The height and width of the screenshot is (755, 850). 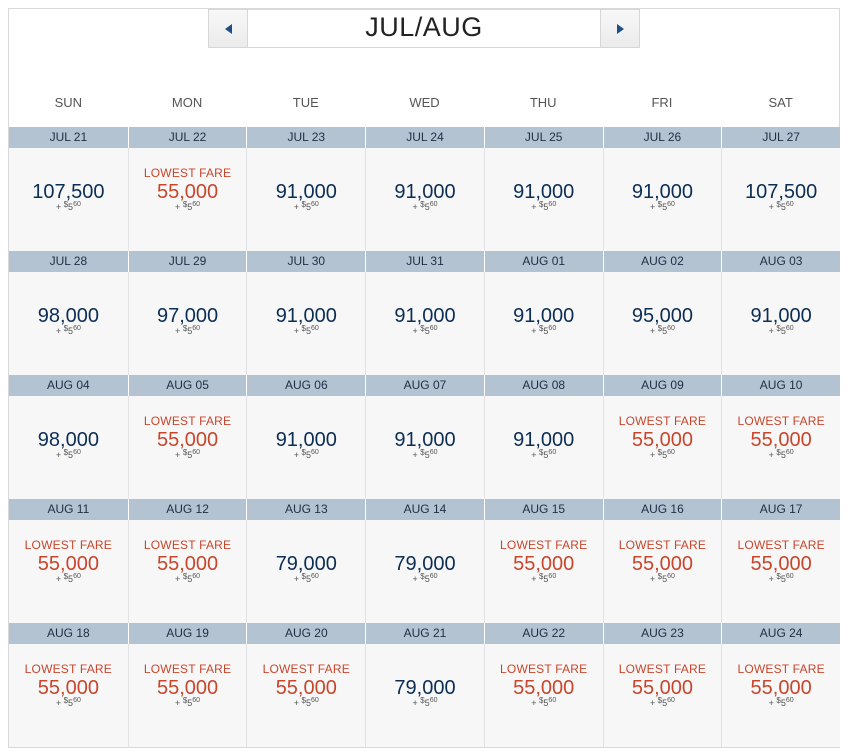 What do you see at coordinates (780, 313) in the screenshot?
I see `day-cell: AUG 03 91,000 + $560` at bounding box center [780, 313].